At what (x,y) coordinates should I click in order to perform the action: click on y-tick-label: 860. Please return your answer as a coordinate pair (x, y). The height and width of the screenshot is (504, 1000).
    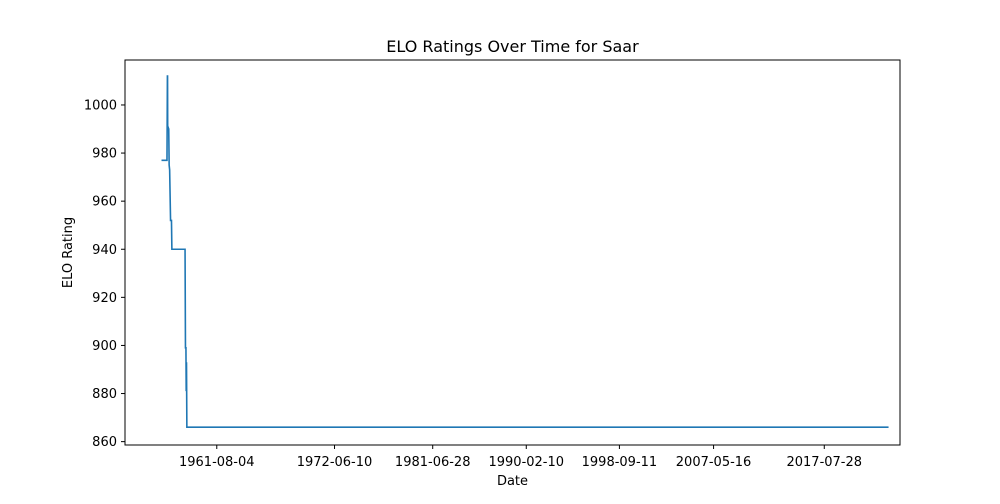
    Looking at the image, I should click on (104, 442).